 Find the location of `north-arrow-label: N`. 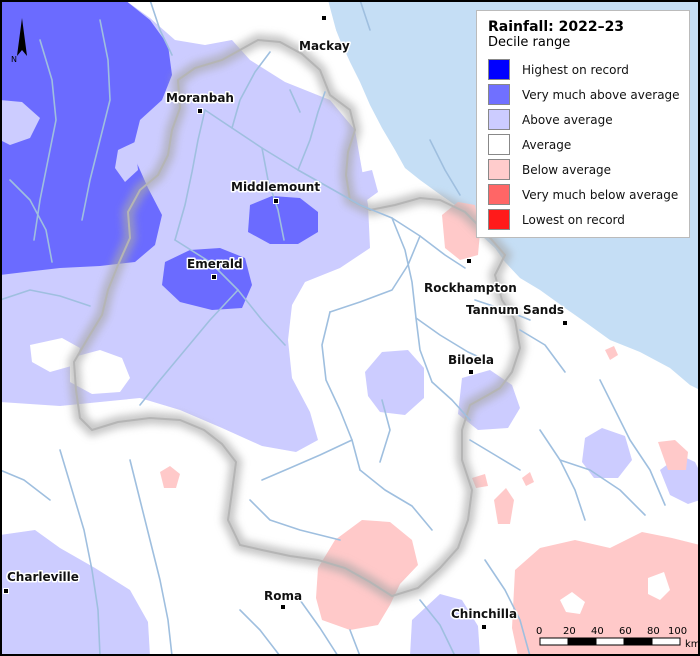

north-arrow-label: N is located at coordinates (14, 59).